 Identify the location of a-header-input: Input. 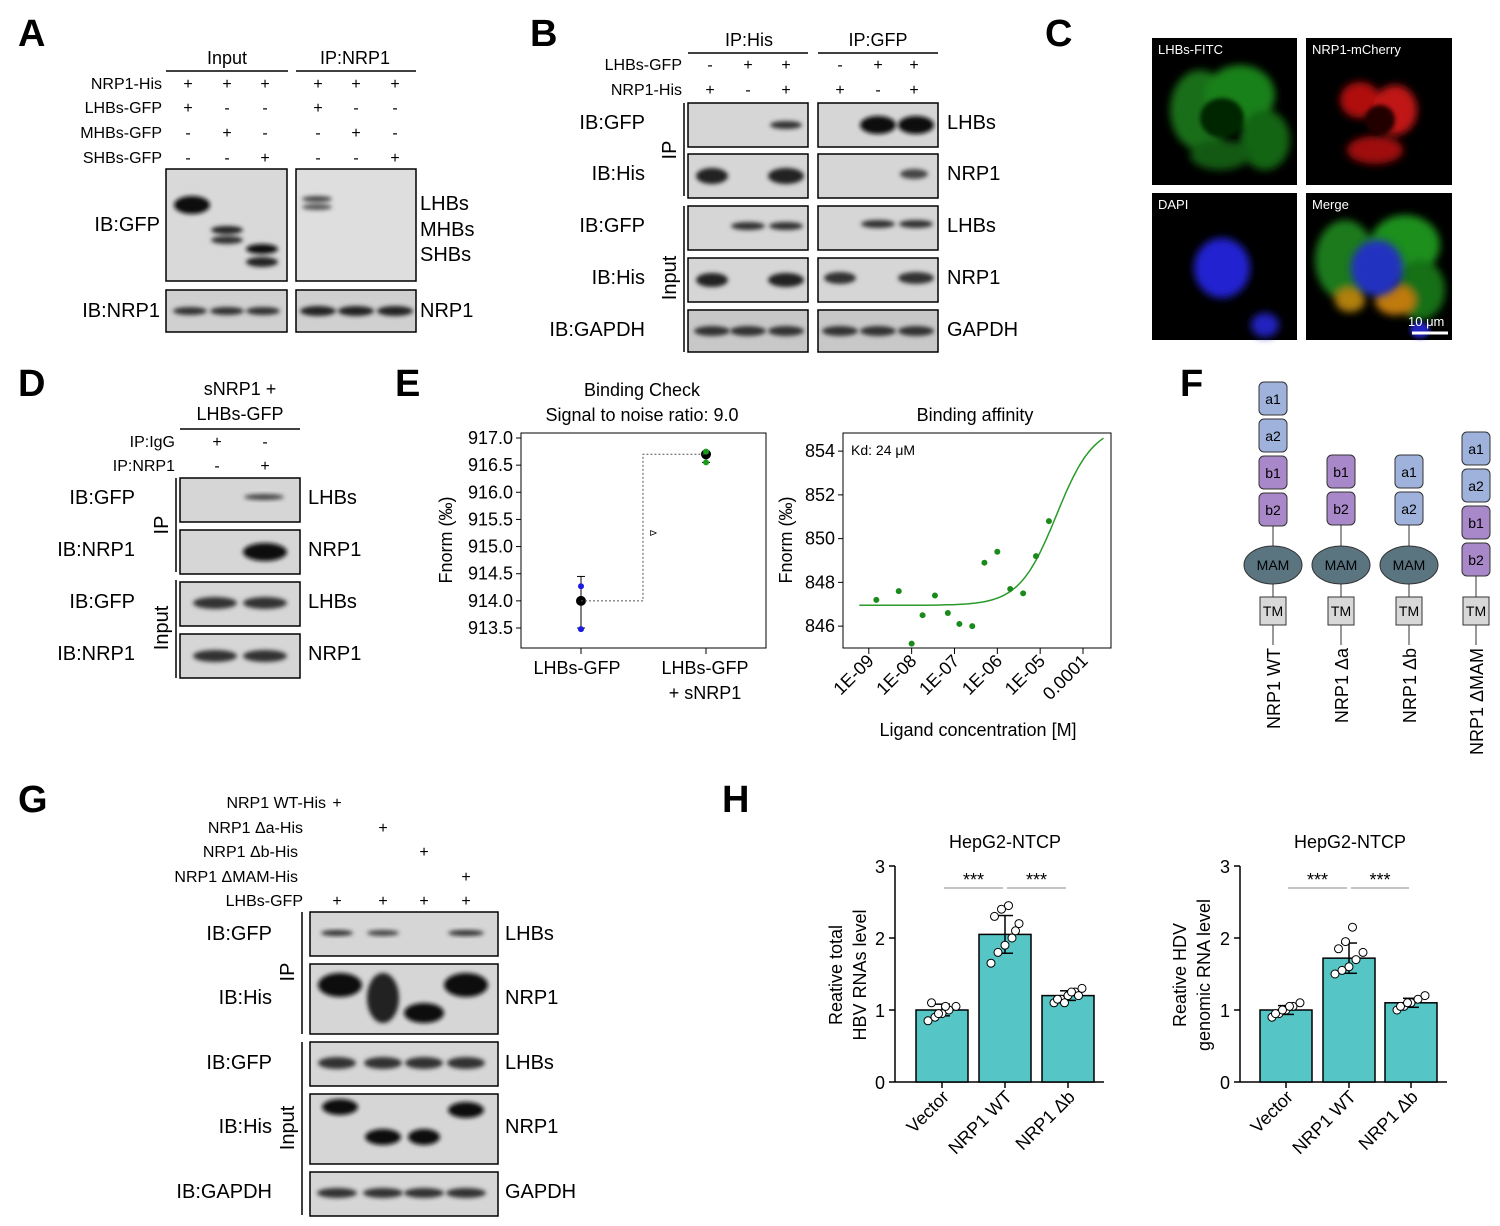
(227, 58).